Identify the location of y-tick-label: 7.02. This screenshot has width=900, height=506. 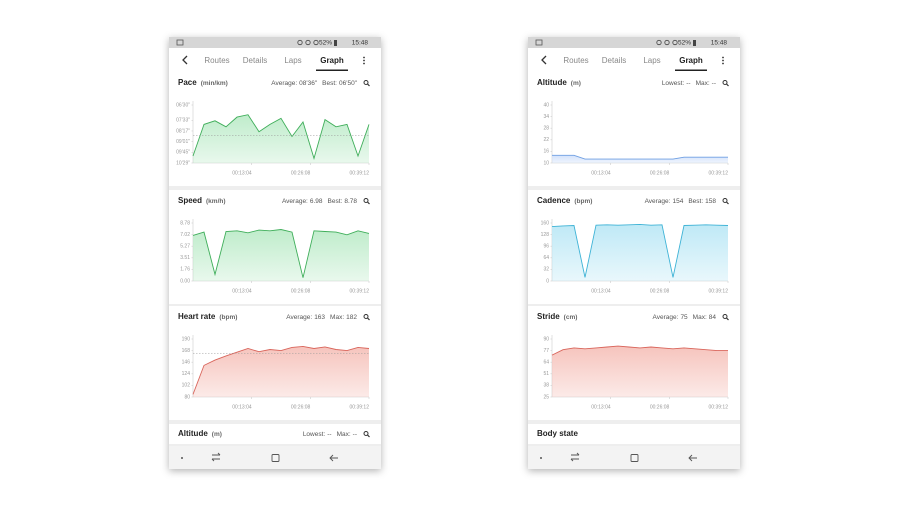
(185, 235).